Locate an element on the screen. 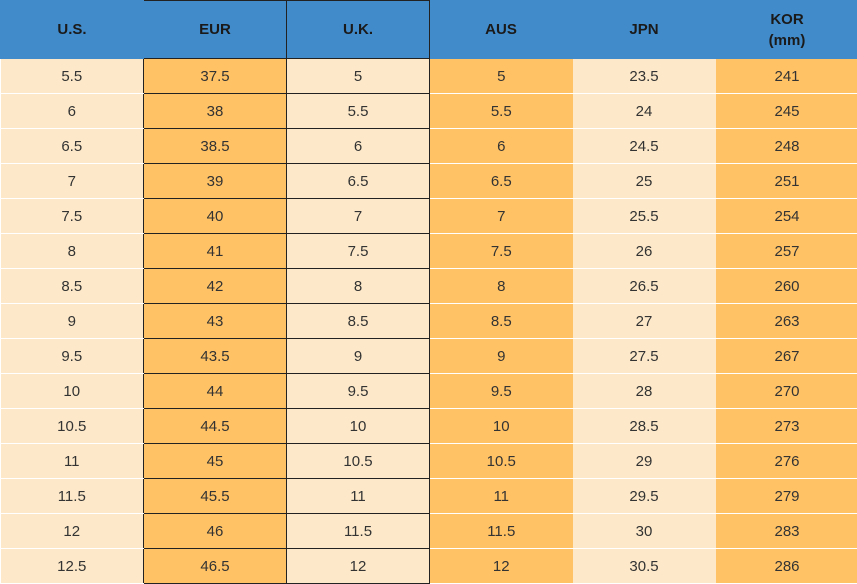 This screenshot has height=584, width=857. table-cell: 267 is located at coordinates (786, 356).